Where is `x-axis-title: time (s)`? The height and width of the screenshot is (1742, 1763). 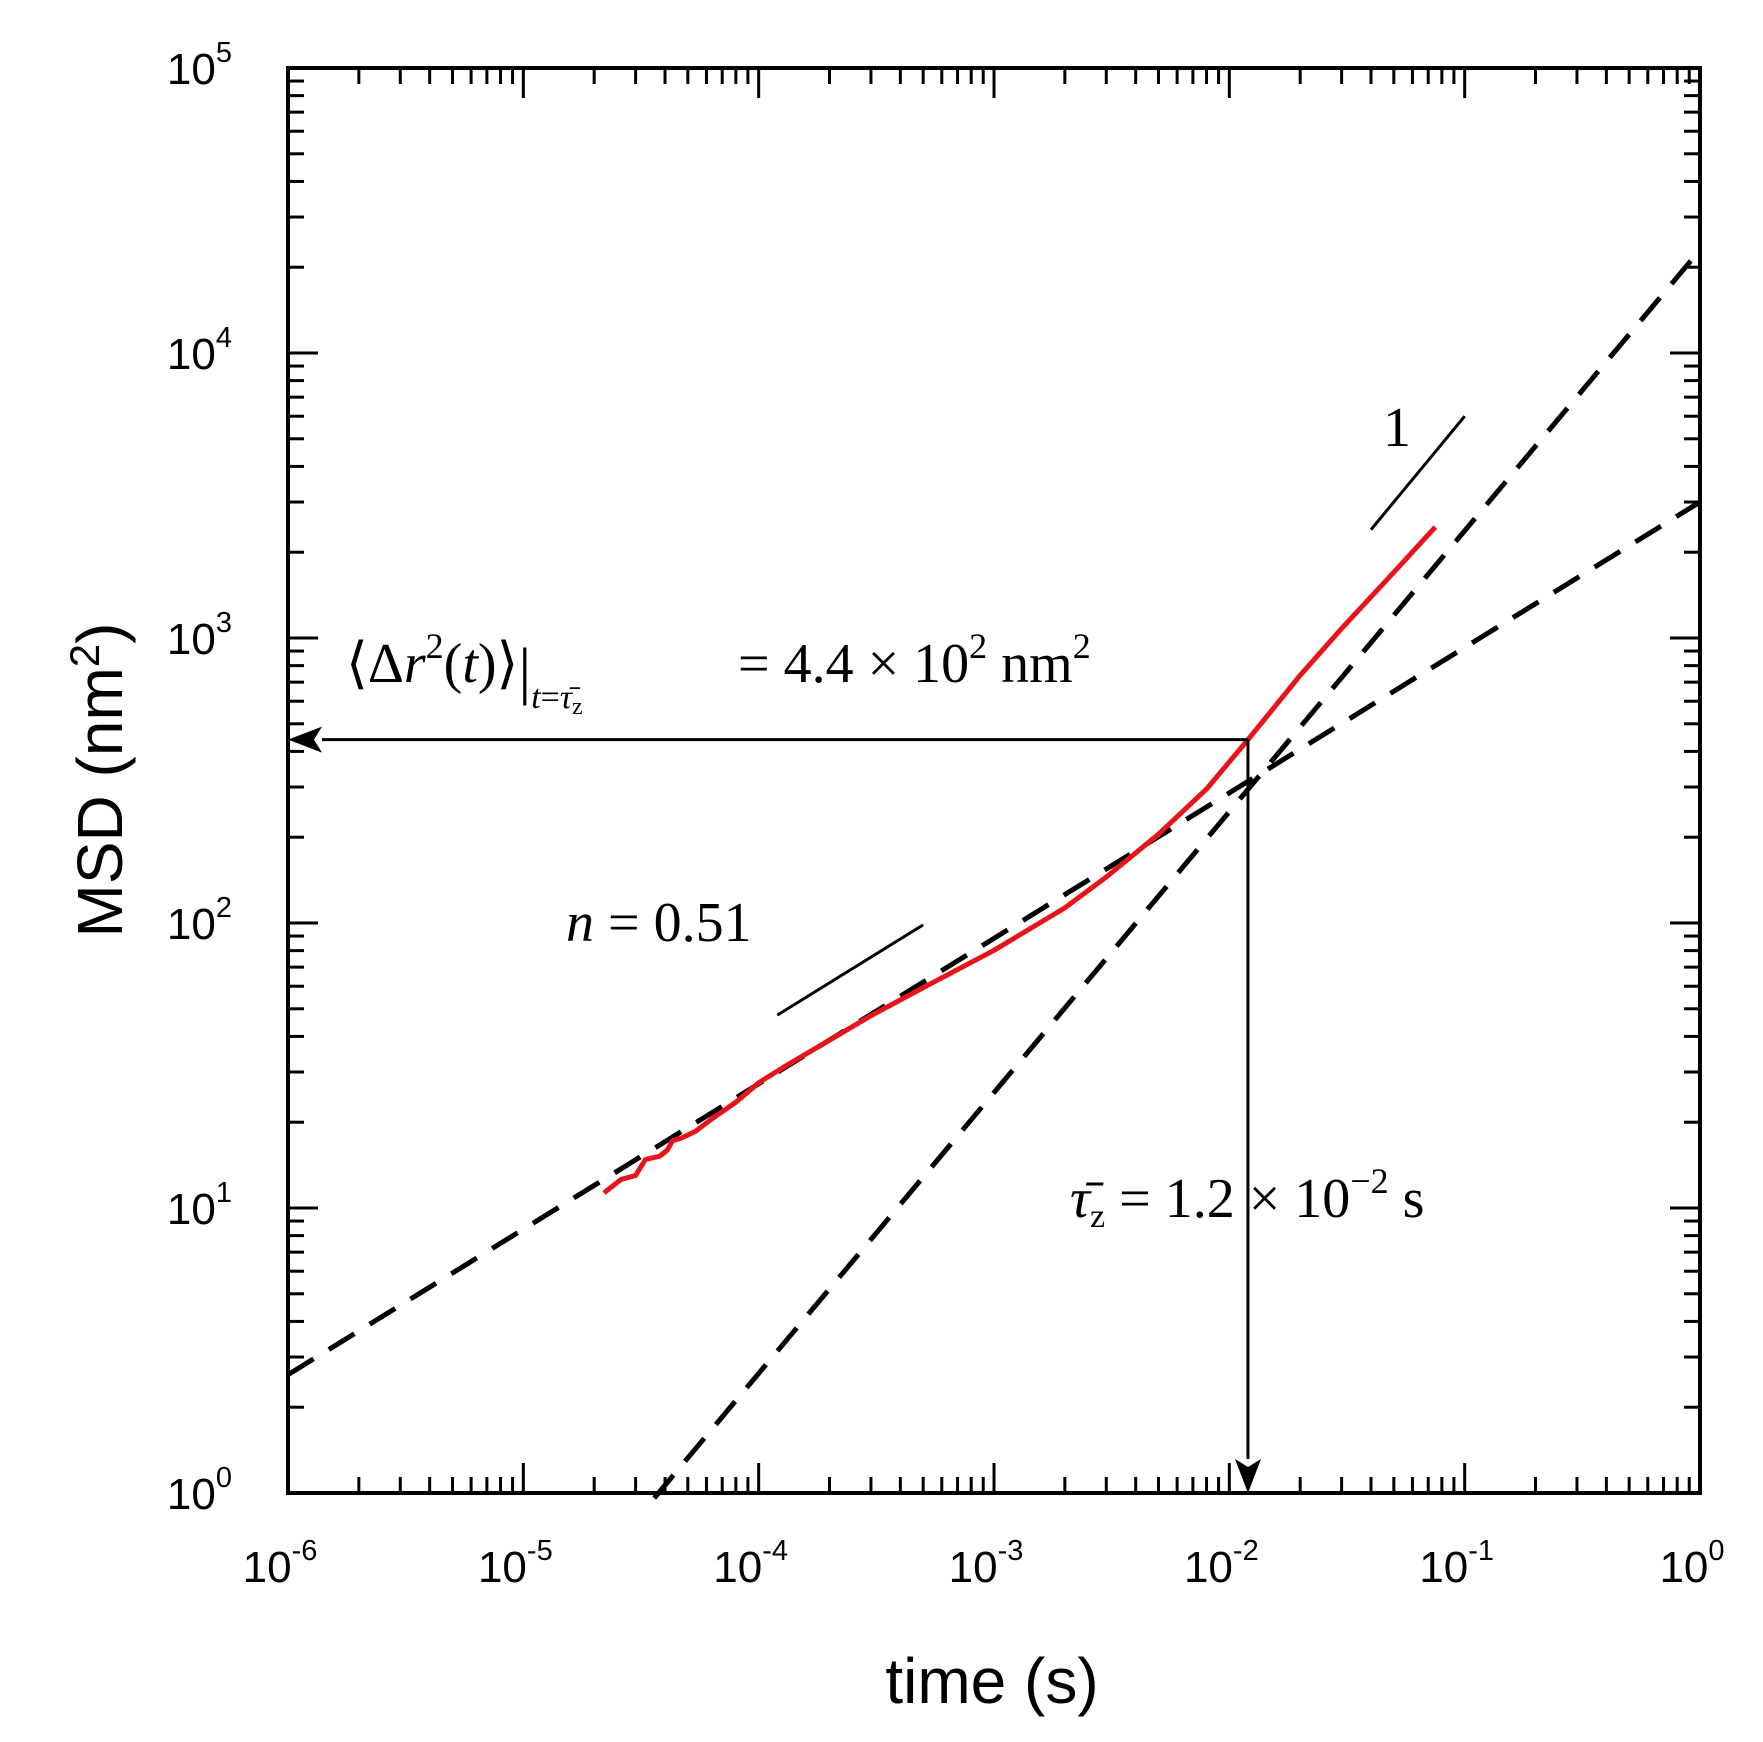 x-axis-title: time (s) is located at coordinates (991, 1681).